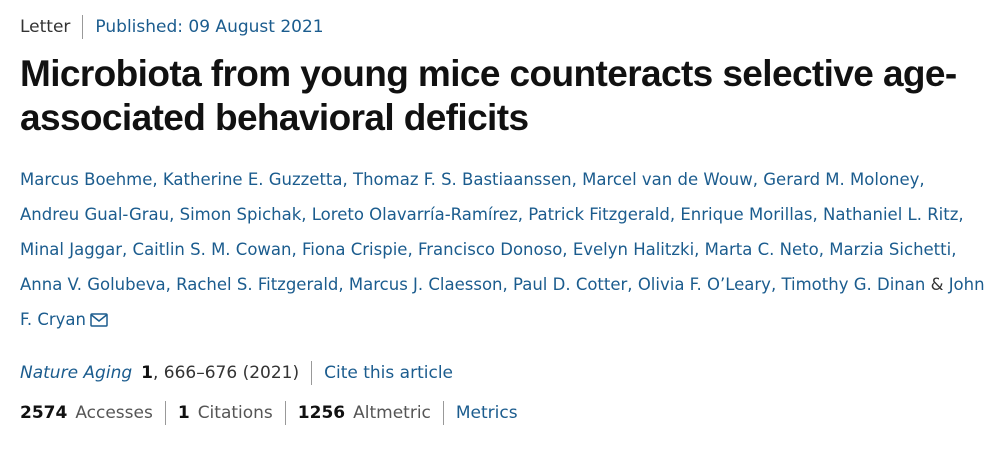 The image size is (1000, 457). What do you see at coordinates (636, 249) in the screenshot?
I see `author-name: Evelyn Halitzki,` at bounding box center [636, 249].